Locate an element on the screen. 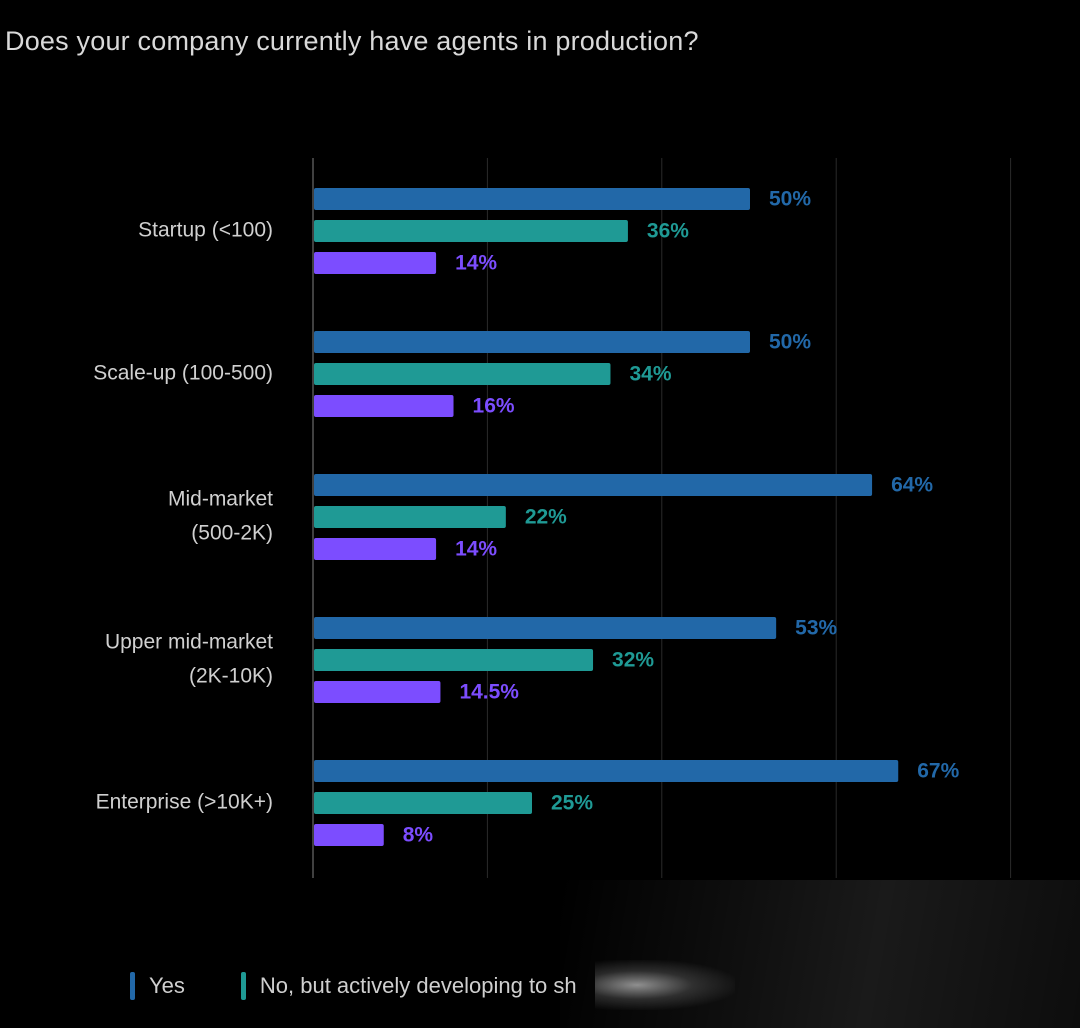 The width and height of the screenshot is (1080, 1028). category-label-0-0: Startup (<100) is located at coordinates (205, 230).